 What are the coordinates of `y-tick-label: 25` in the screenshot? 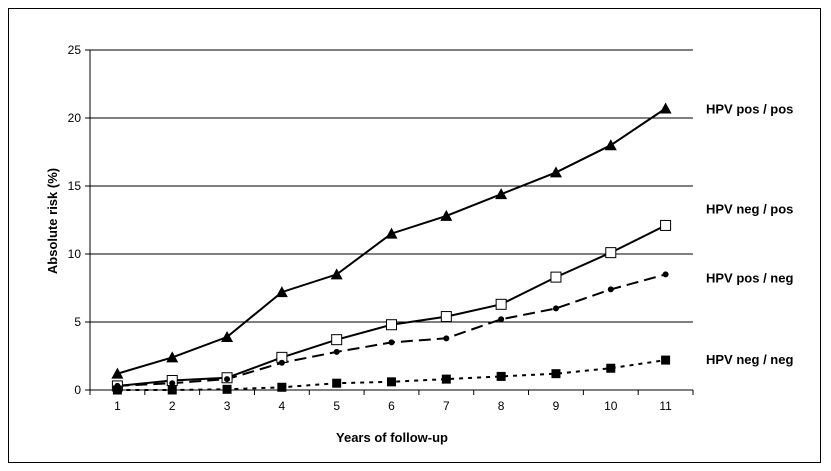 It's located at (75, 50).